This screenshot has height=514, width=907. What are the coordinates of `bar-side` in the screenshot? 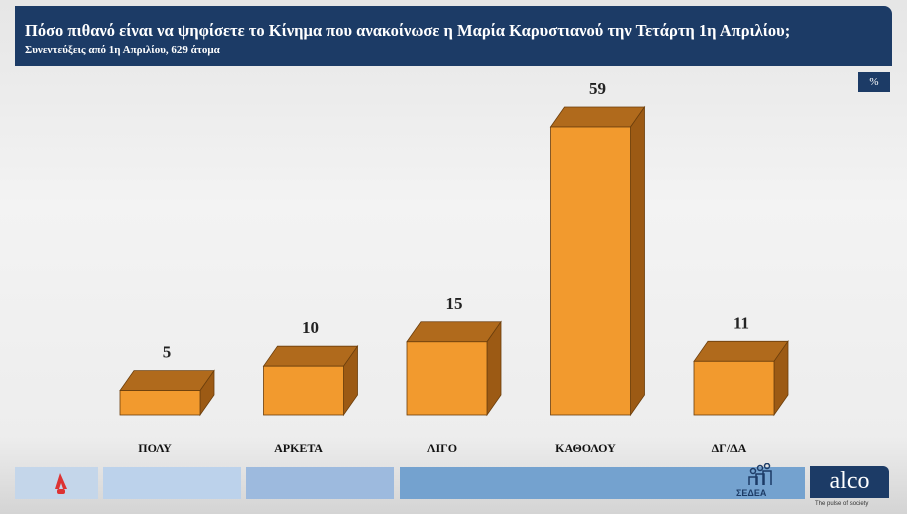 It's located at (637, 261).